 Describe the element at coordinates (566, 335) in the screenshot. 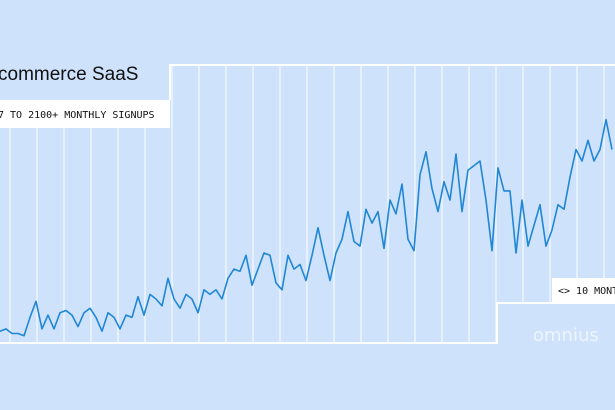

I see `brand: omnius` at that location.